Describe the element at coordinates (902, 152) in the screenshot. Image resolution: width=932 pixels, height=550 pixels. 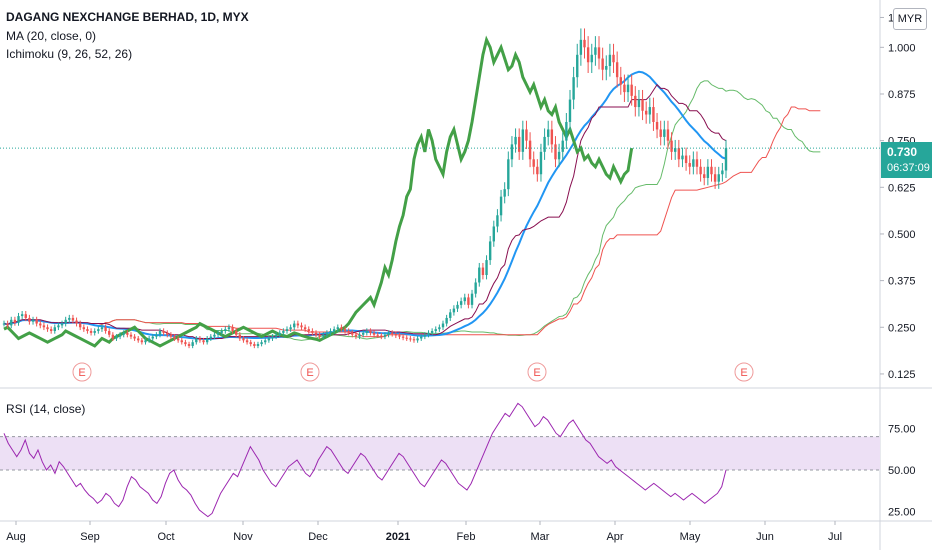
I see `current-price: 0.730` at that location.